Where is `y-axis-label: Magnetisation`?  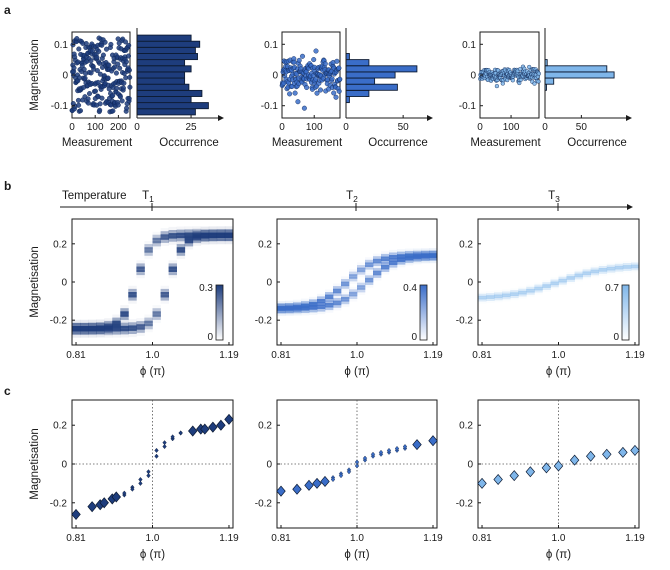 y-axis-label: Magnetisation is located at coordinates (35, 464).